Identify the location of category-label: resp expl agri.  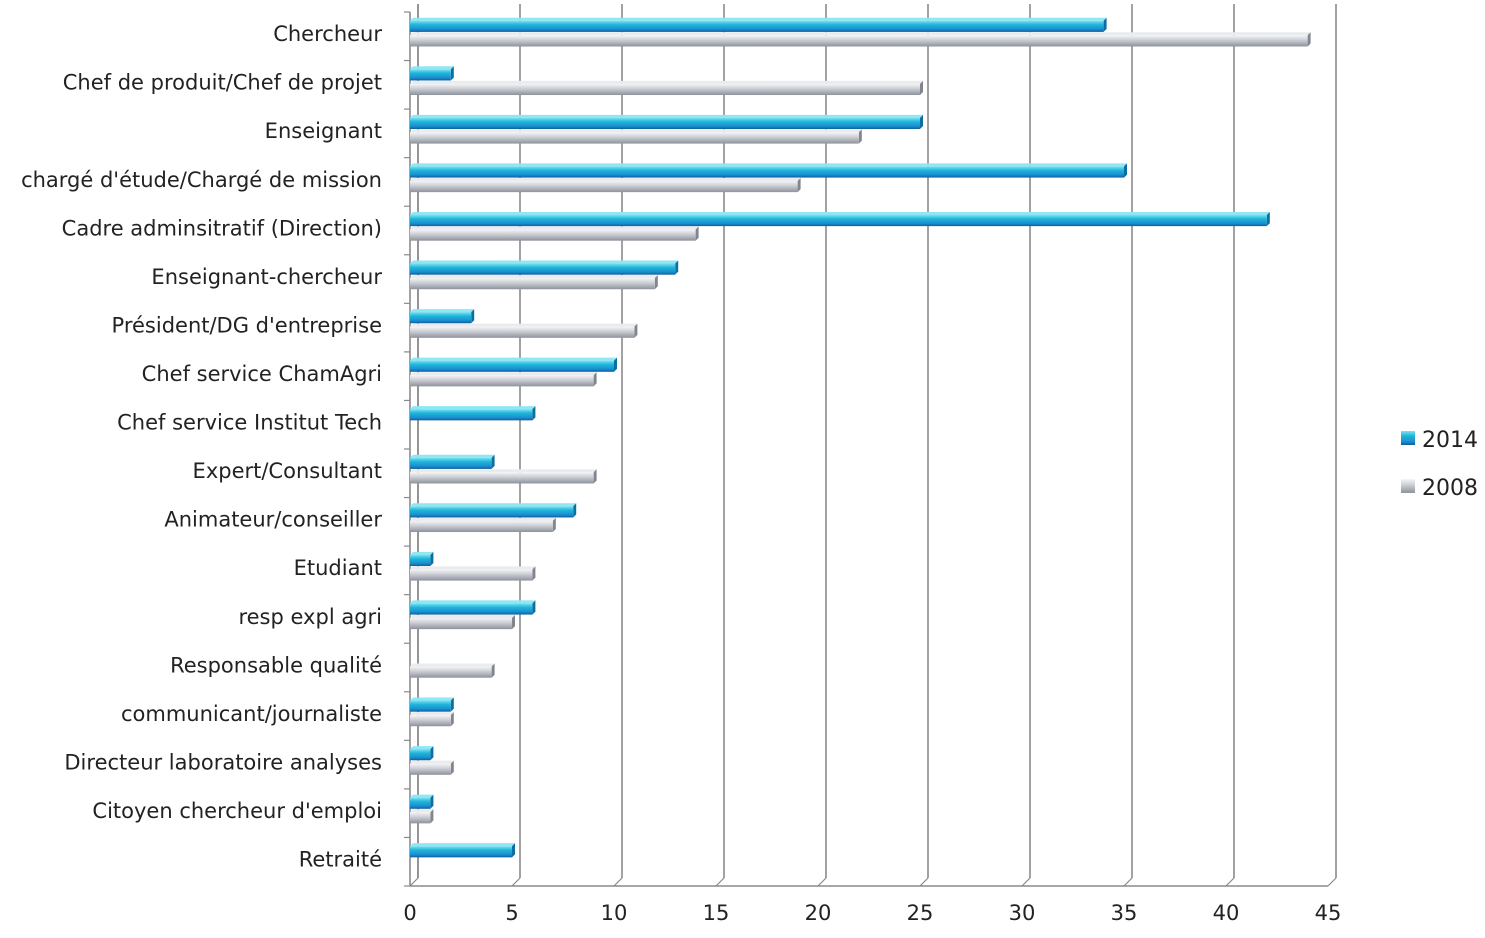
(310, 617).